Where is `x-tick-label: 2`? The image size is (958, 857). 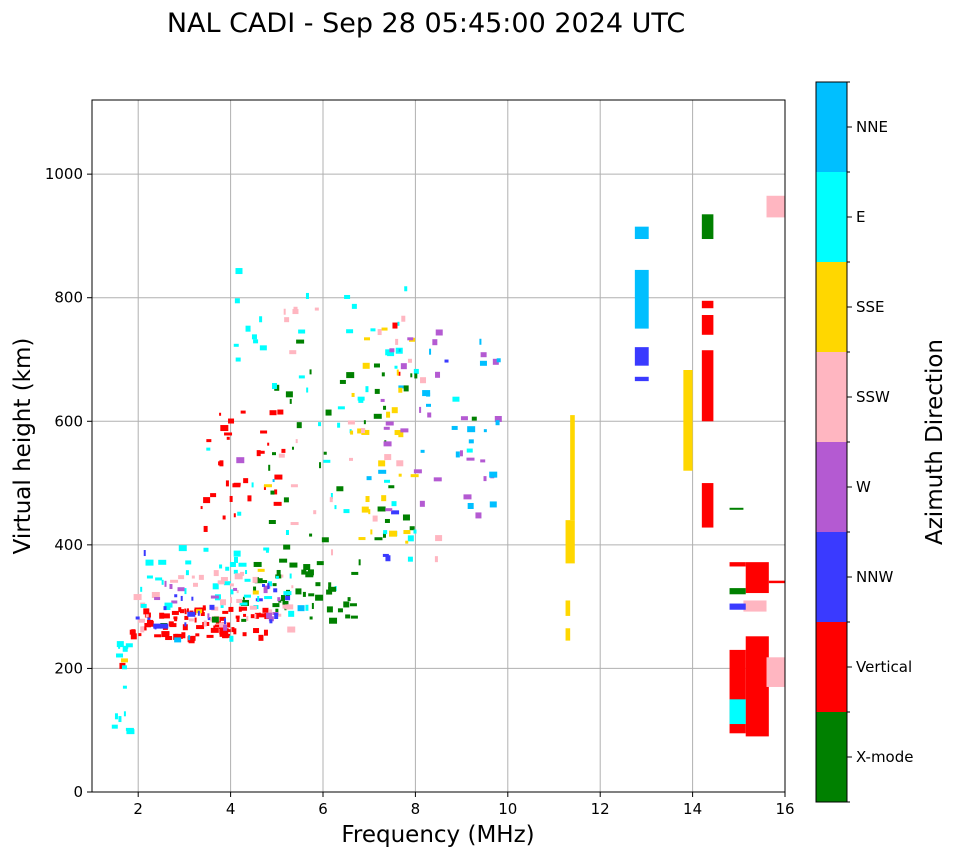 x-tick-label: 2 is located at coordinates (138, 809).